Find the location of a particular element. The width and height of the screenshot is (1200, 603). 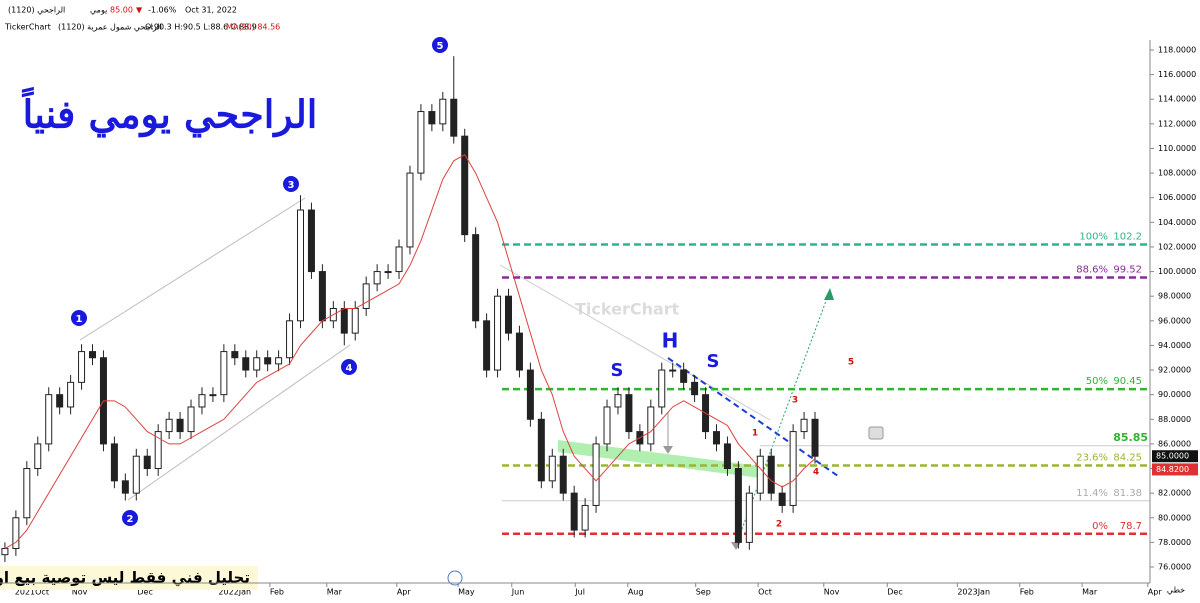

y-tick-label: 94.0000 is located at coordinates (1174, 345).